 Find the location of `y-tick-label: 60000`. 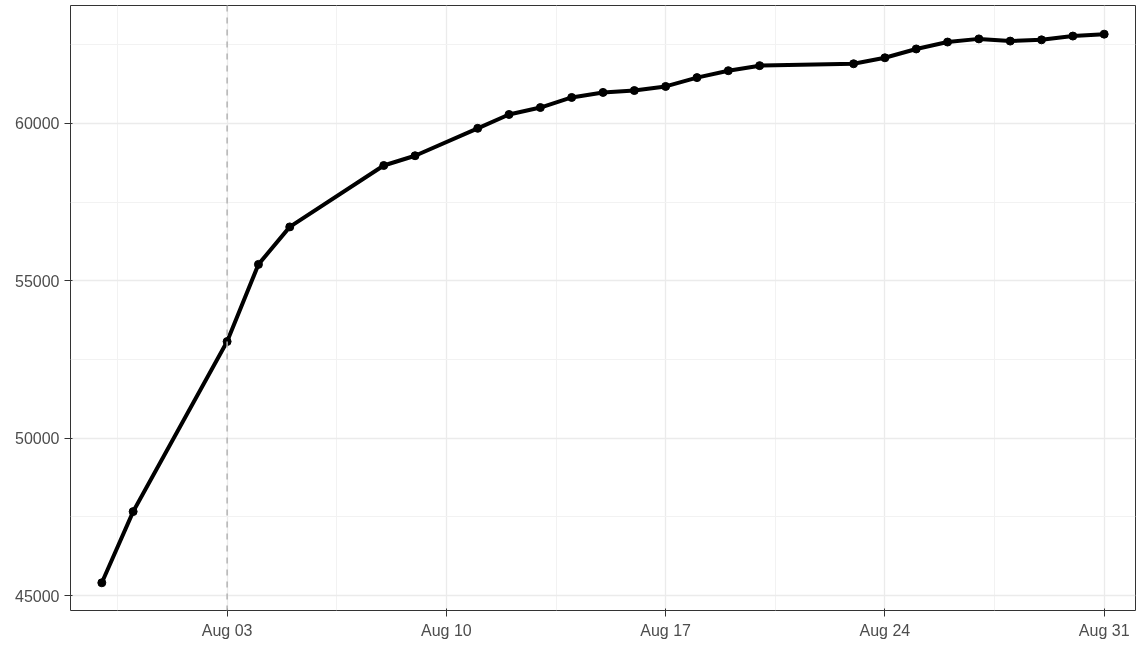

y-tick-label: 60000 is located at coordinates (37, 124).